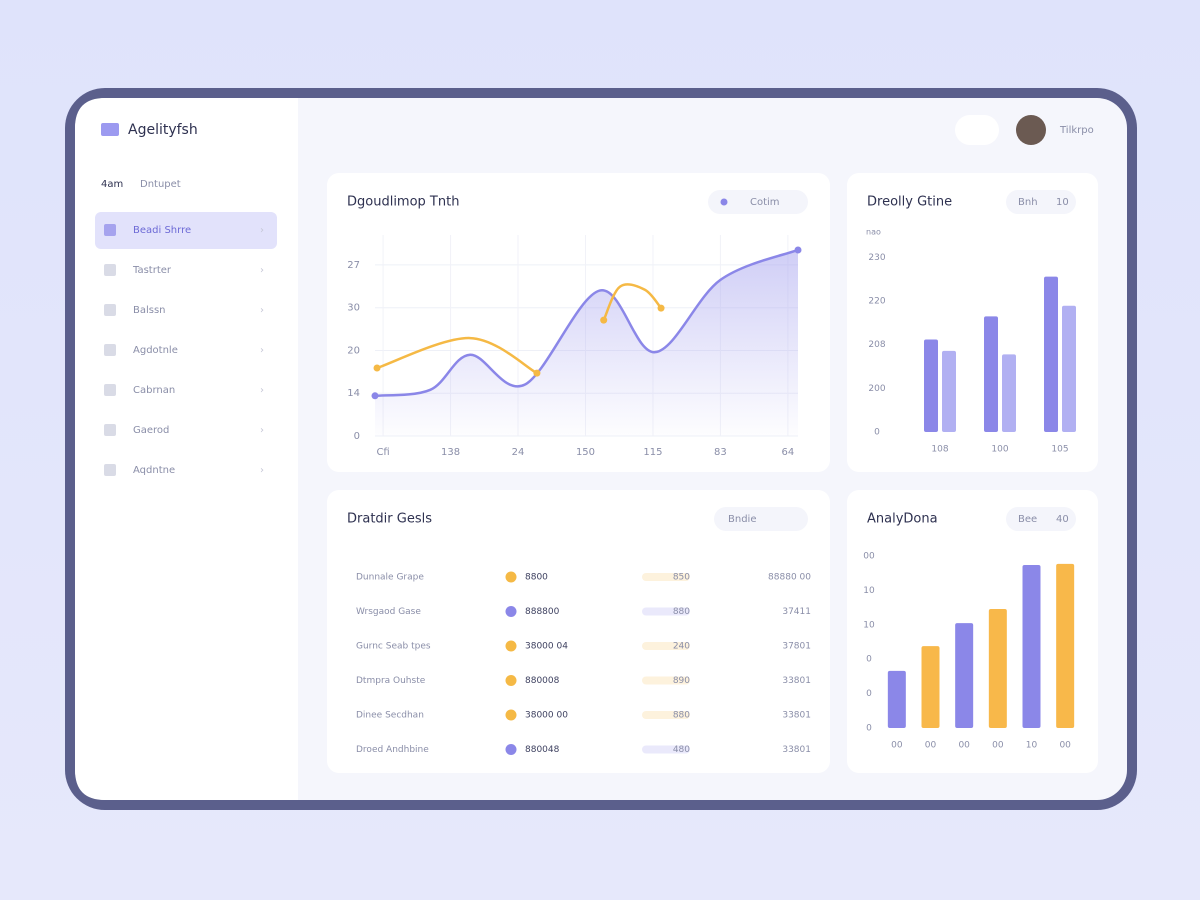 The image size is (1200, 900). Describe the element at coordinates (876, 389) in the screenshot. I see `y-tick-label: 200` at that location.